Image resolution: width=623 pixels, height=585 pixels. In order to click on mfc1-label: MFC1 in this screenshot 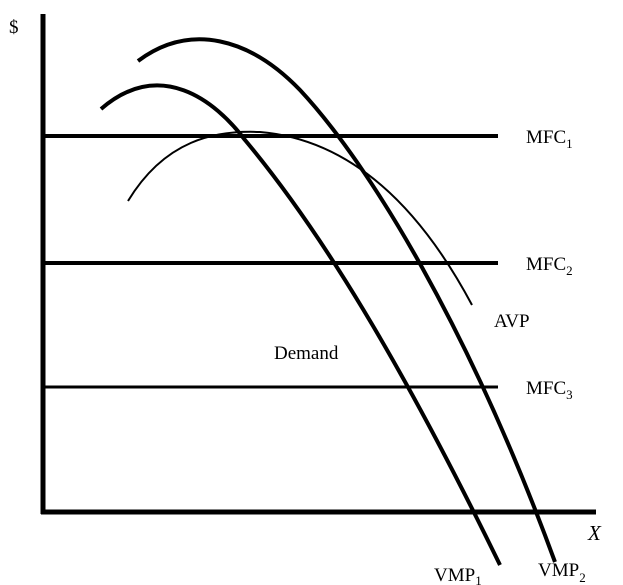, I will do `click(549, 139)`.